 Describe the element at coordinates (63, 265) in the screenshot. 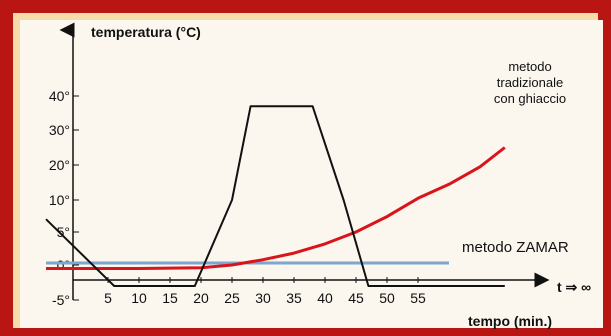

I see `y-tick-label: 0°` at that location.